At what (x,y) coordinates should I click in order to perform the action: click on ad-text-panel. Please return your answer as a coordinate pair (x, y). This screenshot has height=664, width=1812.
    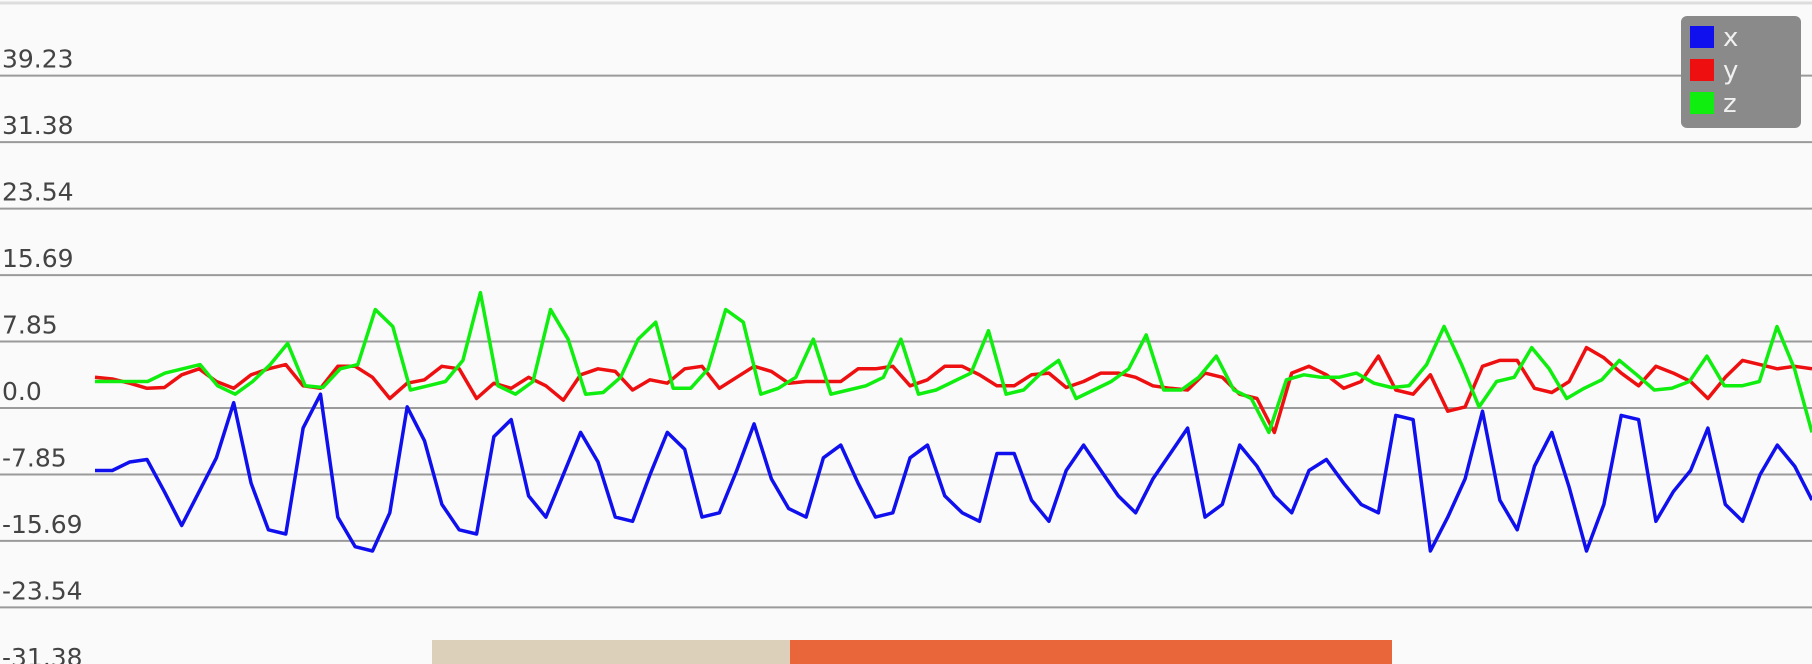
    Looking at the image, I should click on (1091, 652).